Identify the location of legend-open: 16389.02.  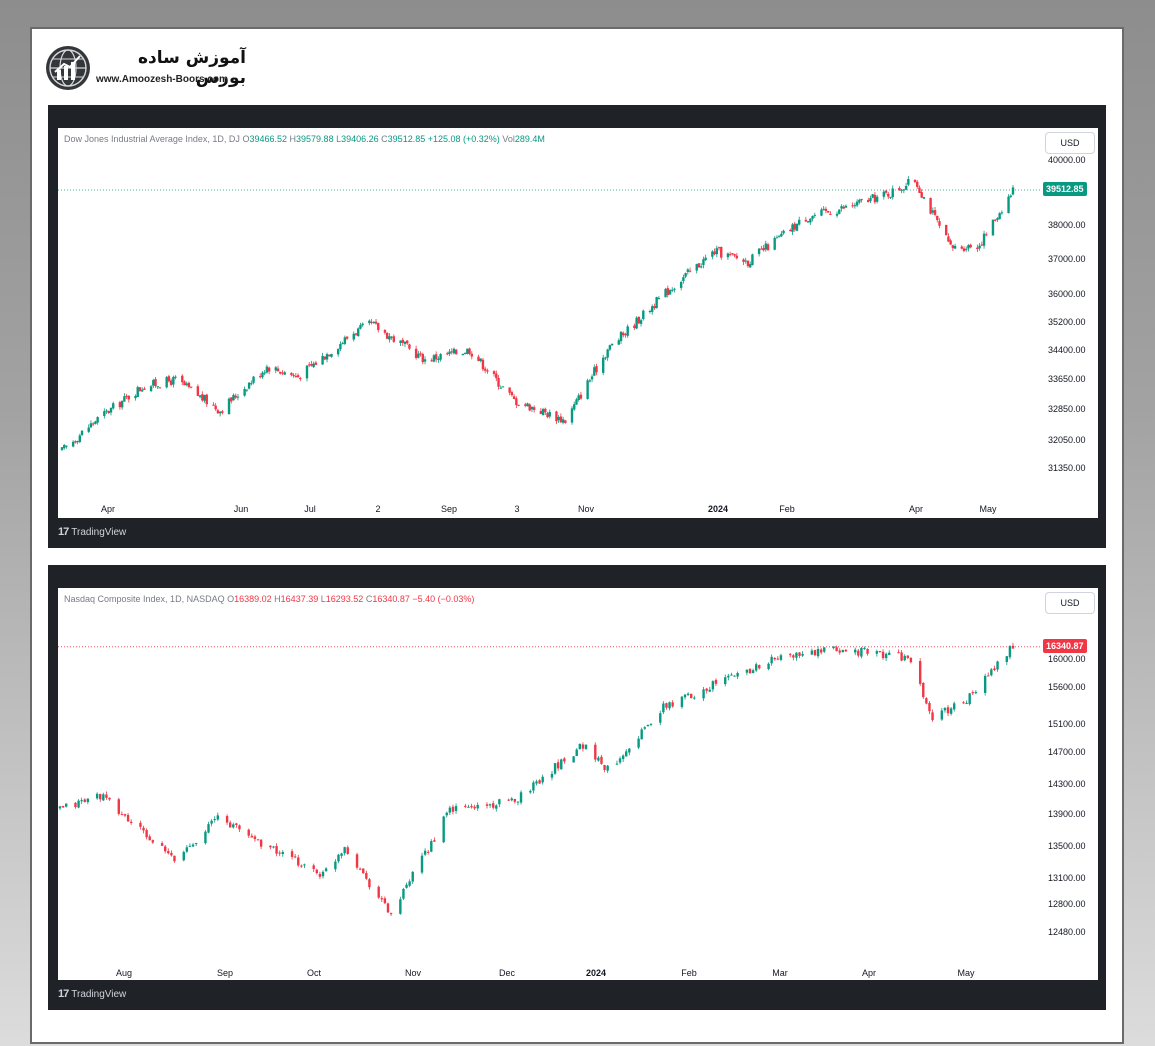
(253, 599).